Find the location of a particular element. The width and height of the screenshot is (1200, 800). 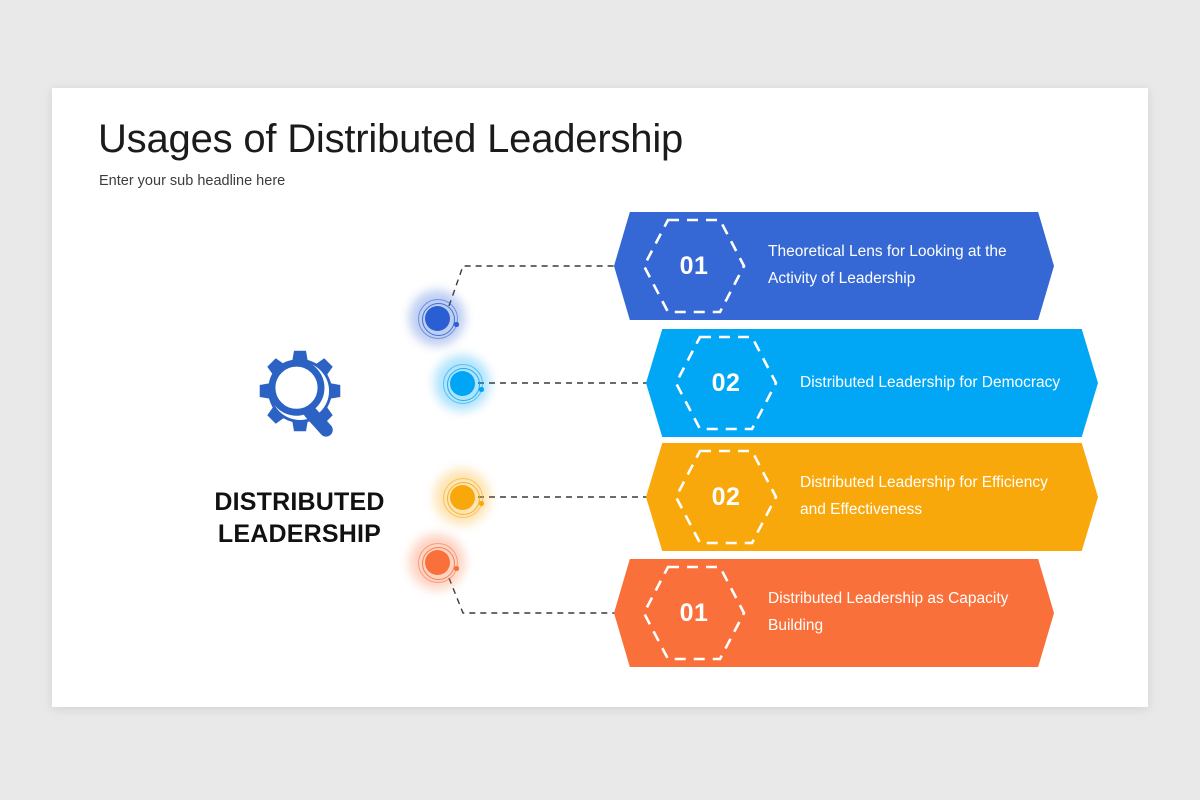

item-number-2: 02 is located at coordinates (726, 382).